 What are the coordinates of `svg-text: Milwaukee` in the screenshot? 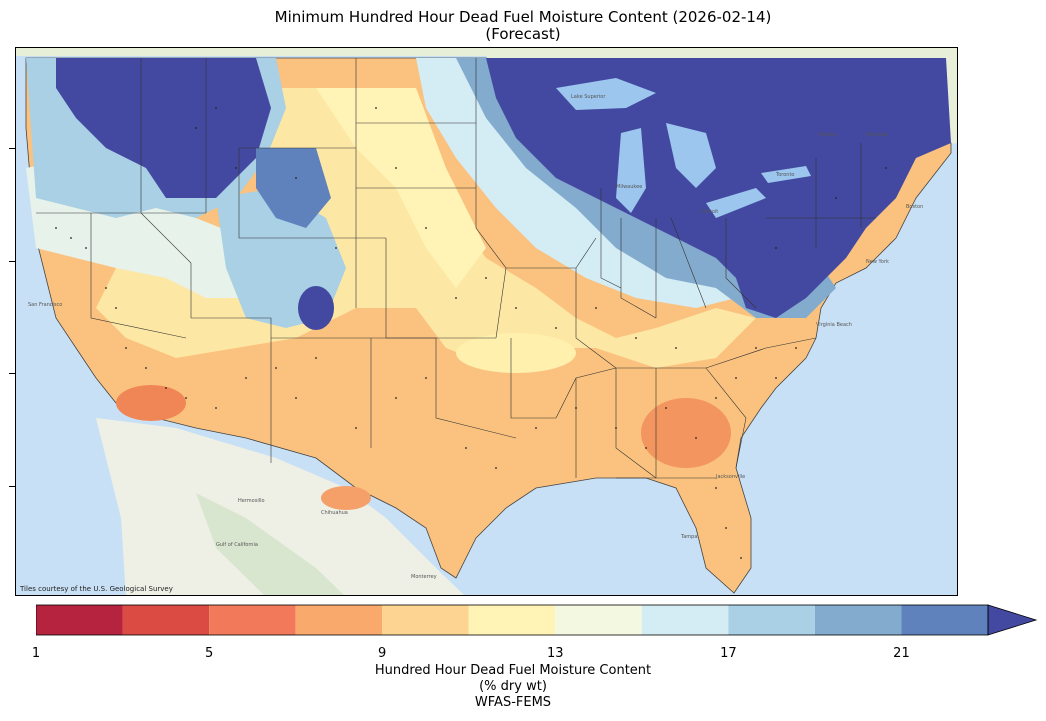 It's located at (629, 187).